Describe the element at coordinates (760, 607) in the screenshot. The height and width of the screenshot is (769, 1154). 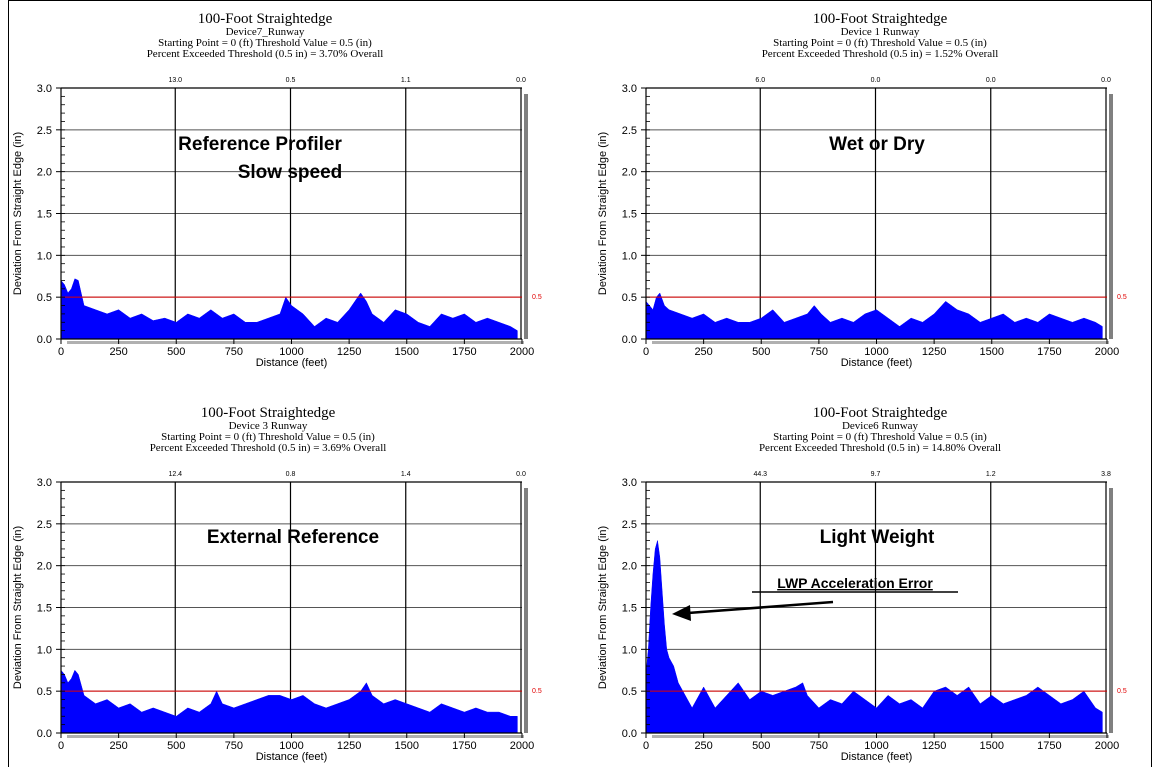
I see `arrow-shaft` at that location.